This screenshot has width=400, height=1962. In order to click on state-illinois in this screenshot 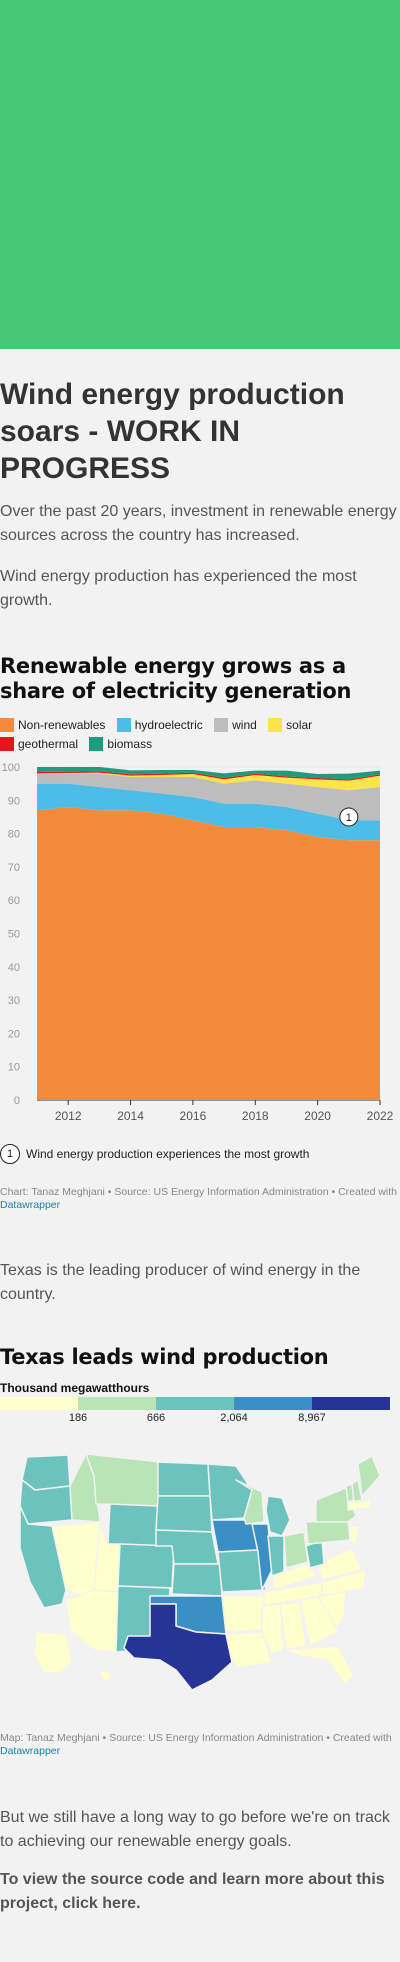, I will do `click(262, 1557)`.